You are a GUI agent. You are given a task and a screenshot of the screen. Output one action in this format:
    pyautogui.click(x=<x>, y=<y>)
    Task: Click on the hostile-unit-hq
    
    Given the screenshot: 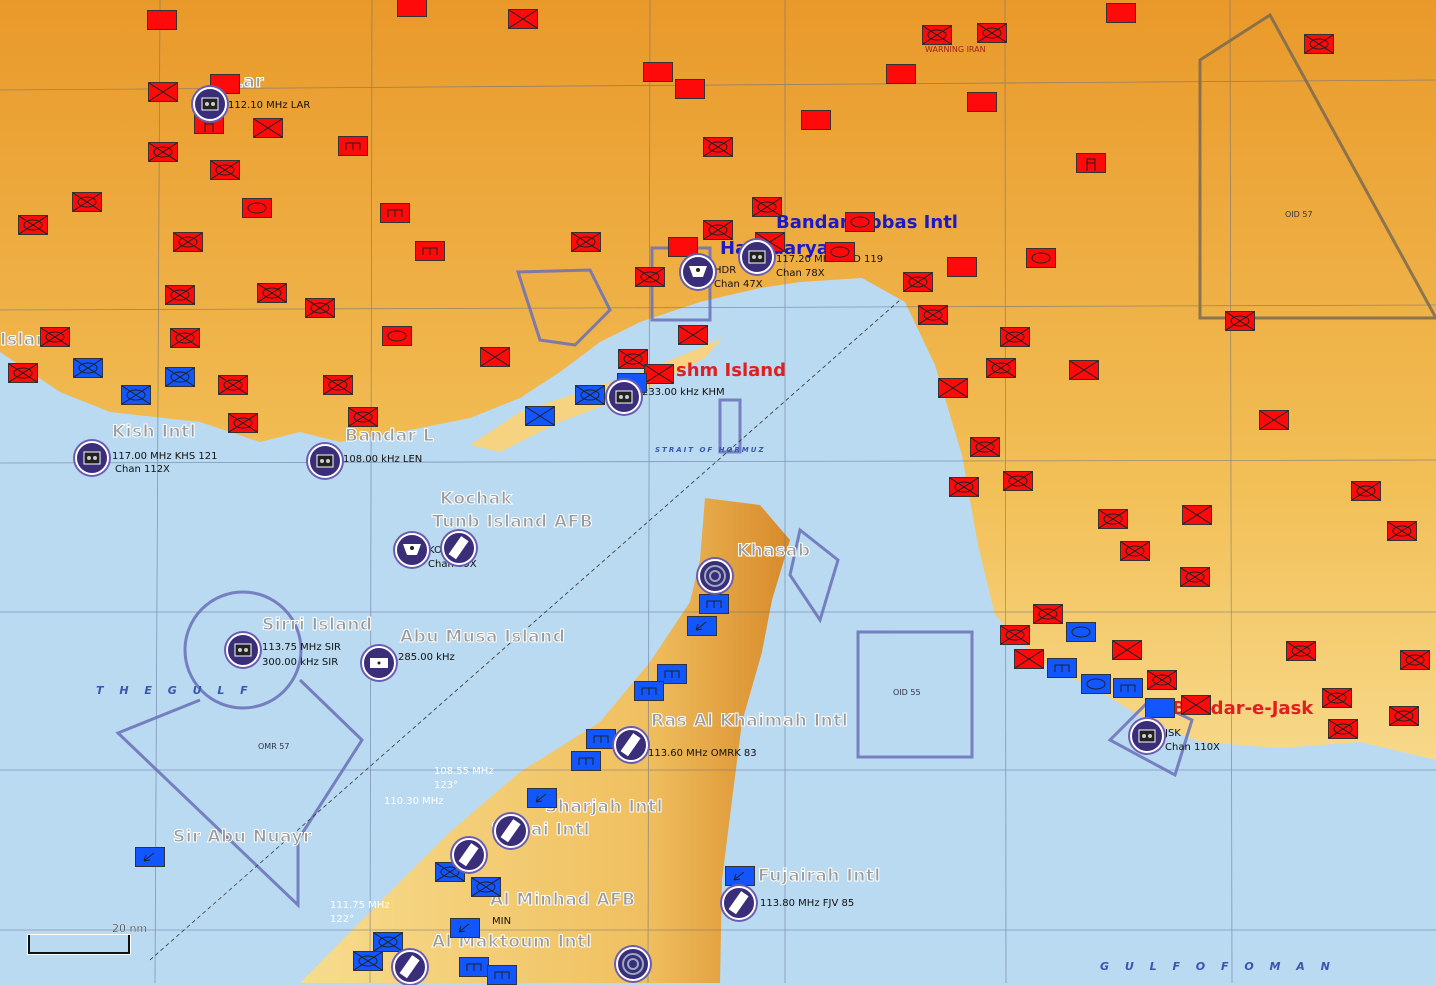 What is the action you would take?
    pyautogui.click(x=1091, y=163)
    